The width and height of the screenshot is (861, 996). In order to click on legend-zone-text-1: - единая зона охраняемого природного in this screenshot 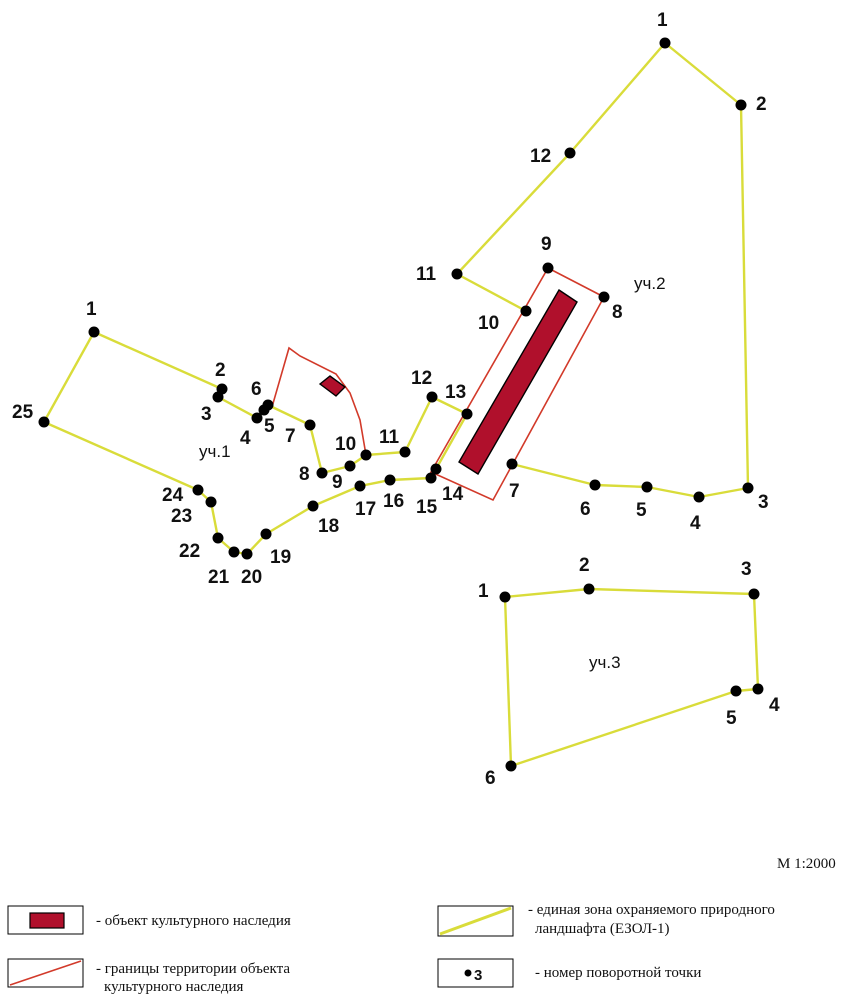, I will do `click(651, 910)`.